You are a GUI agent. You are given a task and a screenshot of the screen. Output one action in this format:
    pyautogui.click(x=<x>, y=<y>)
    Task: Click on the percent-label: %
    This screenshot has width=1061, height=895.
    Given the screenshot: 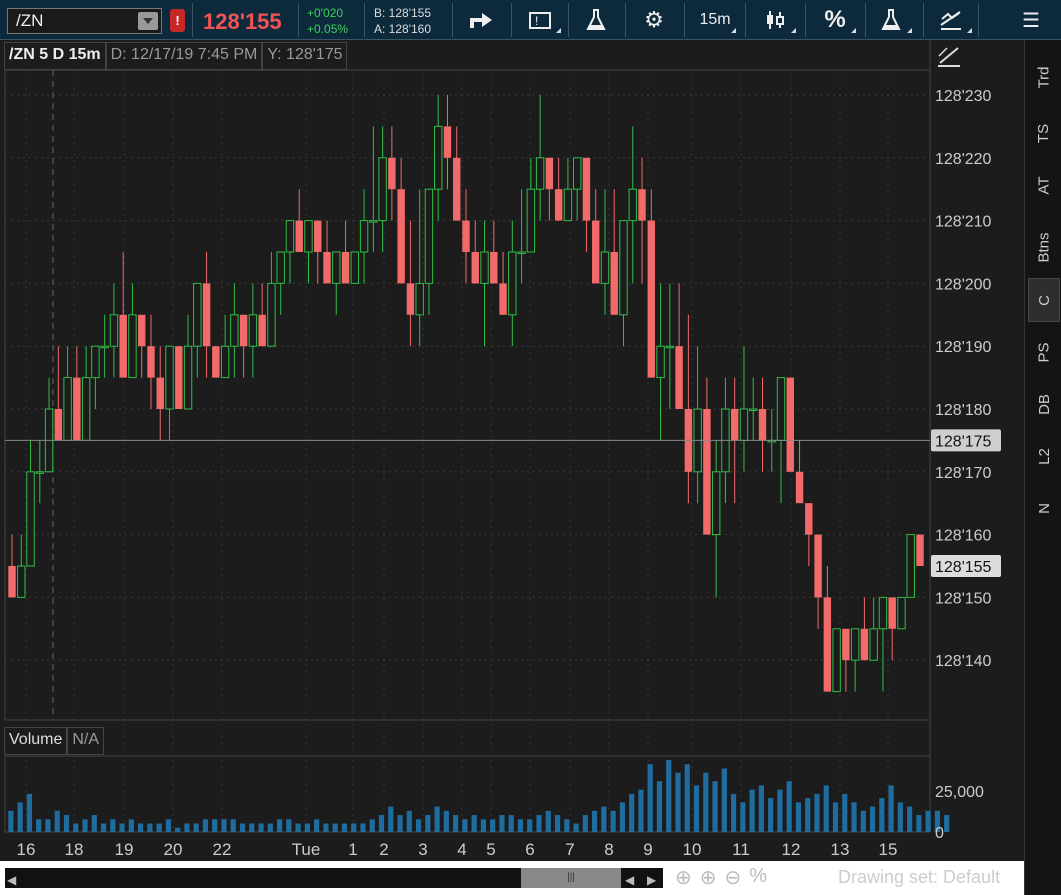 What is the action you would take?
    pyautogui.click(x=835, y=19)
    